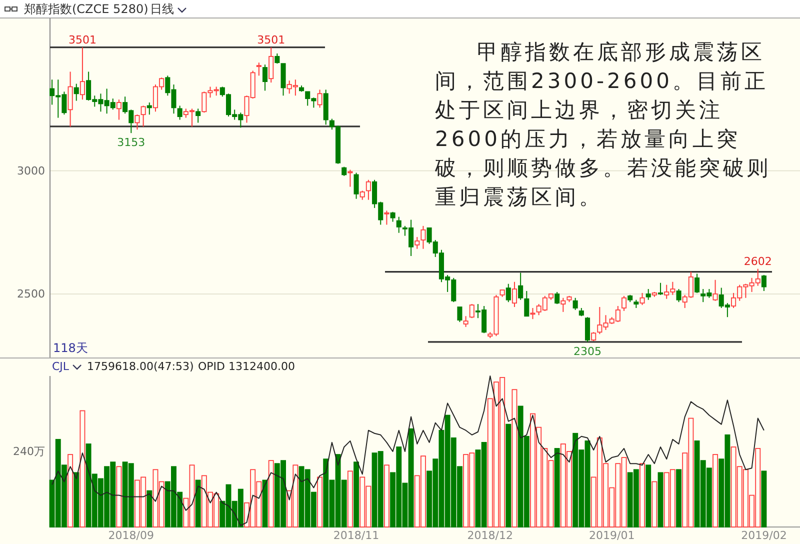  I want to click on annotation: 甲醇指数在底部形成震荡区间，范围2300-2600。目前正处于区间上边界，密切关注2600的压力，若放量向上突破，则顺势做多。若没能突破则重归震荡区间。, so click(603, 125).